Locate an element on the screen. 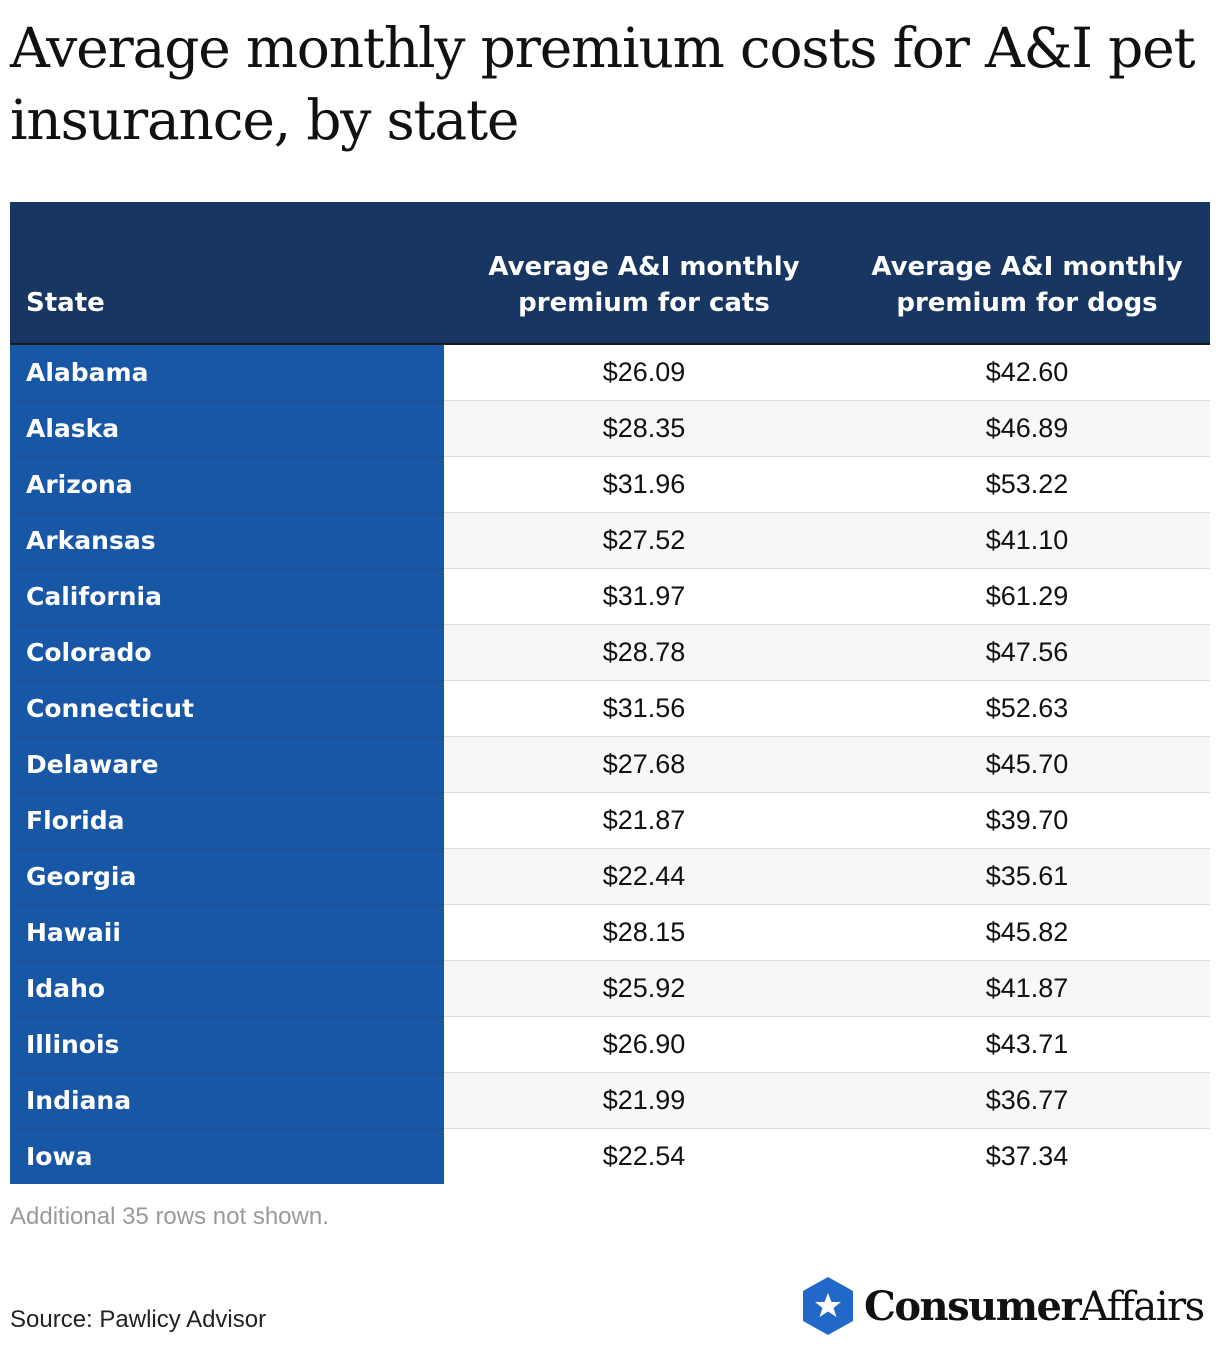 The height and width of the screenshot is (1346, 1220). logo-wordmark: ConsumerAffairs is located at coordinates (1034, 1306).